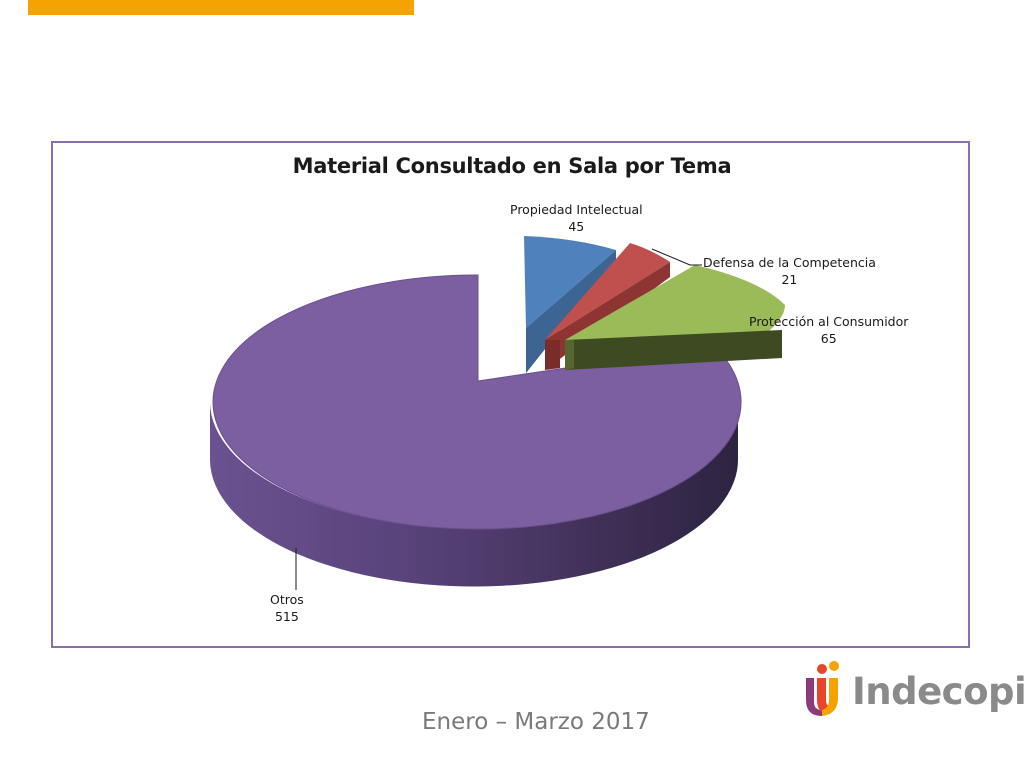 This screenshot has height=768, width=1024. Describe the element at coordinates (938, 691) in the screenshot. I see `logo-wordmark: Indecopi` at that location.